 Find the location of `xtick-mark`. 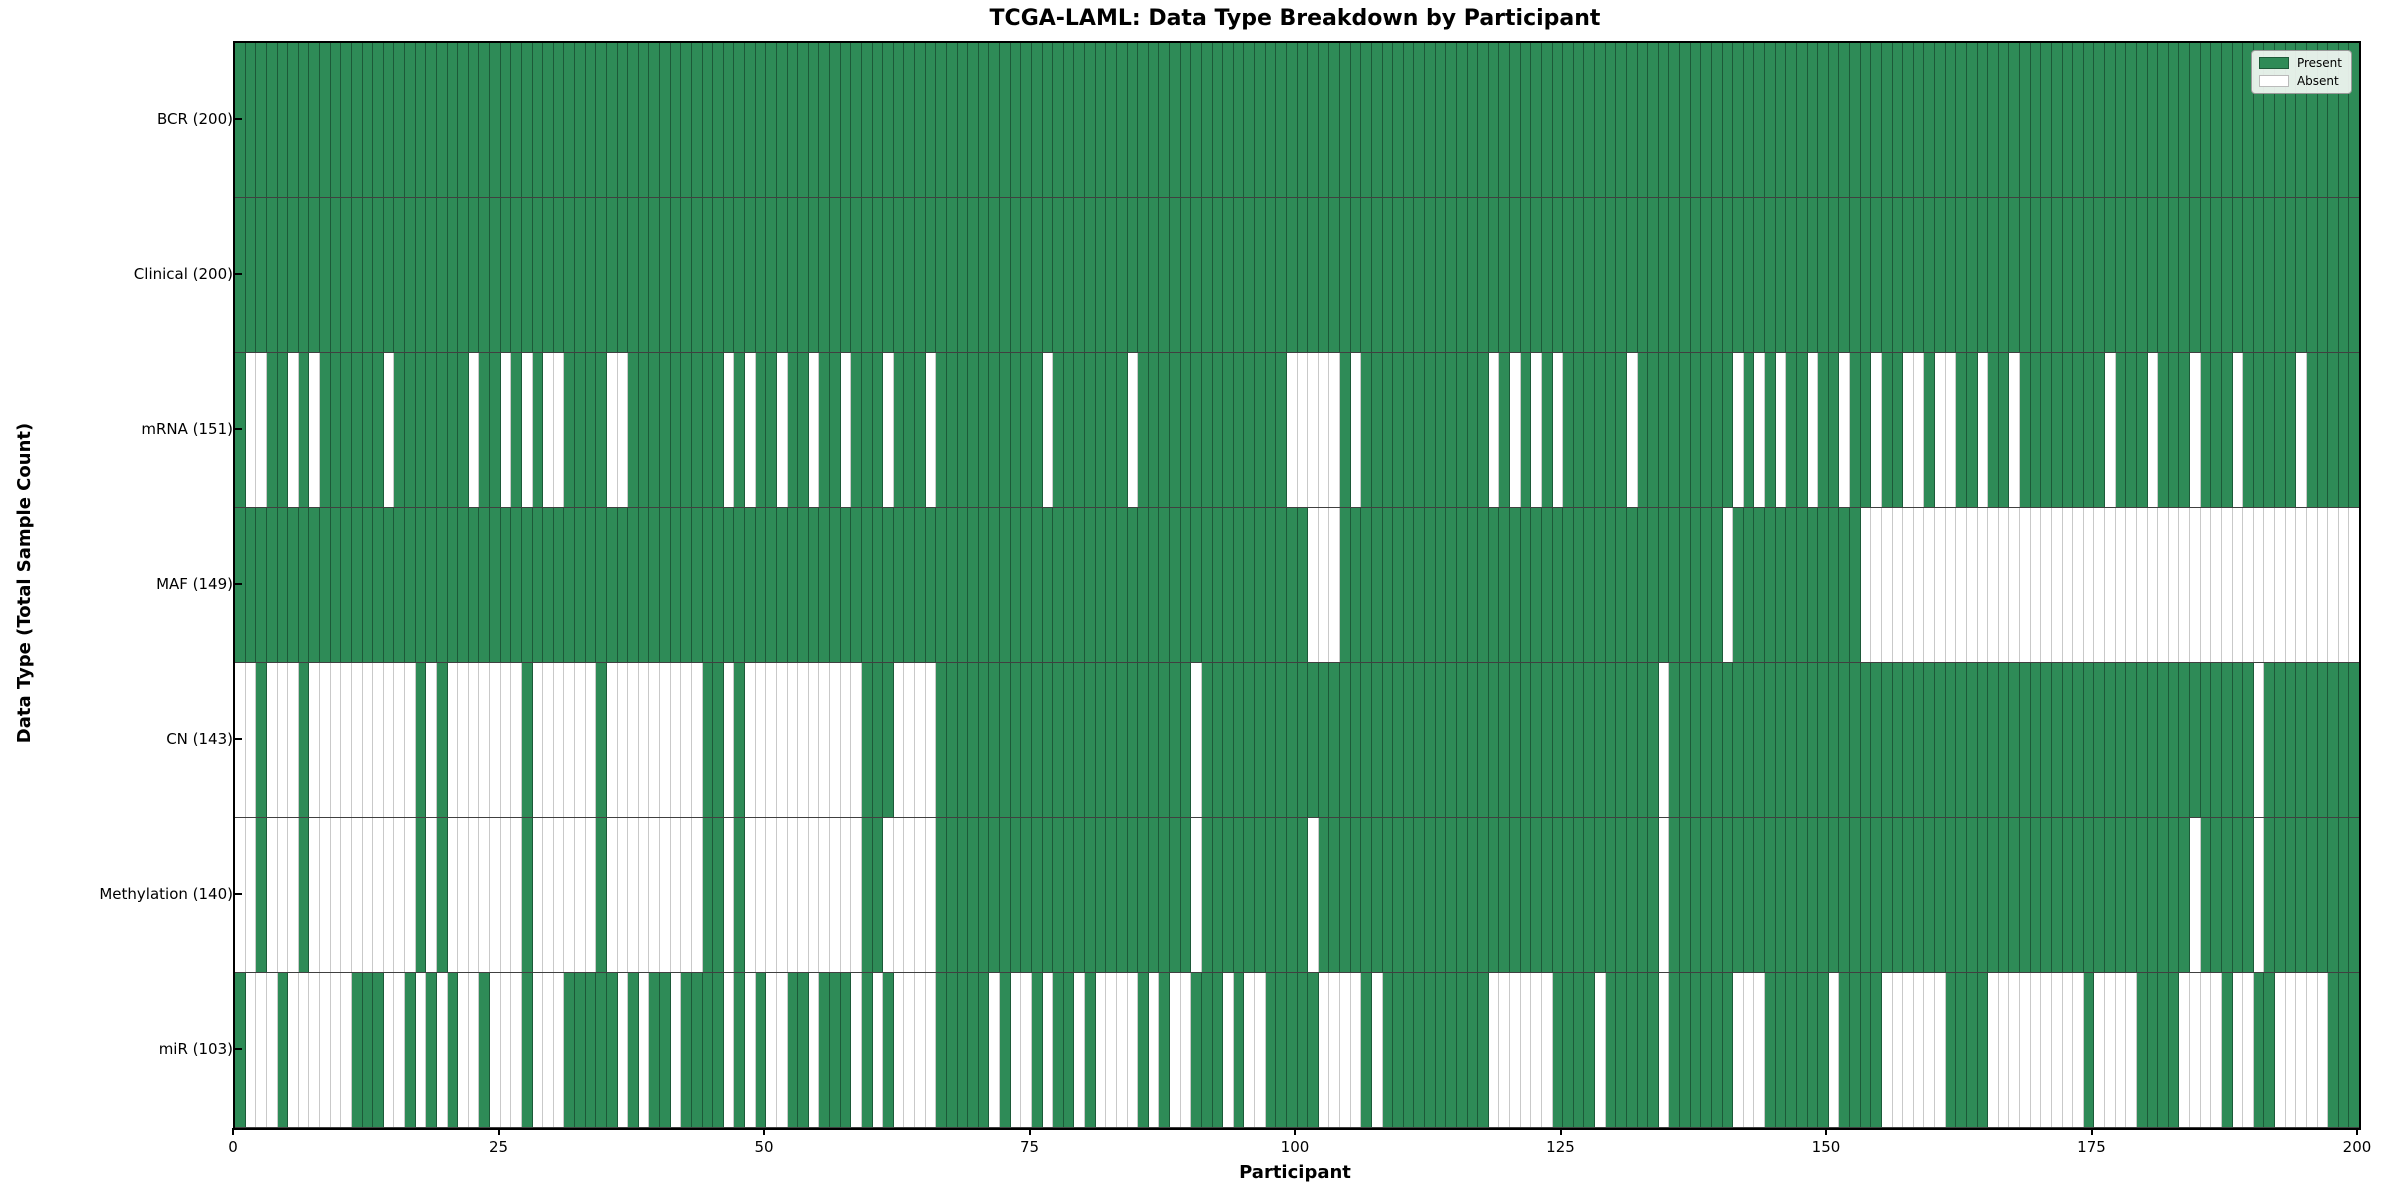

xtick-mark is located at coordinates (498, 1131).